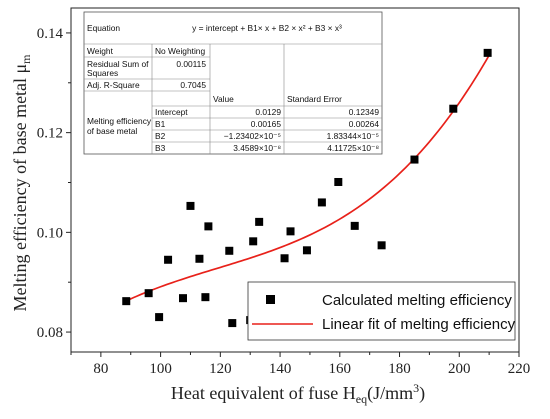 The height and width of the screenshot is (419, 550). What do you see at coordinates (191, 64) in the screenshot?
I see `table-rss-value: 0.00115` at bounding box center [191, 64].